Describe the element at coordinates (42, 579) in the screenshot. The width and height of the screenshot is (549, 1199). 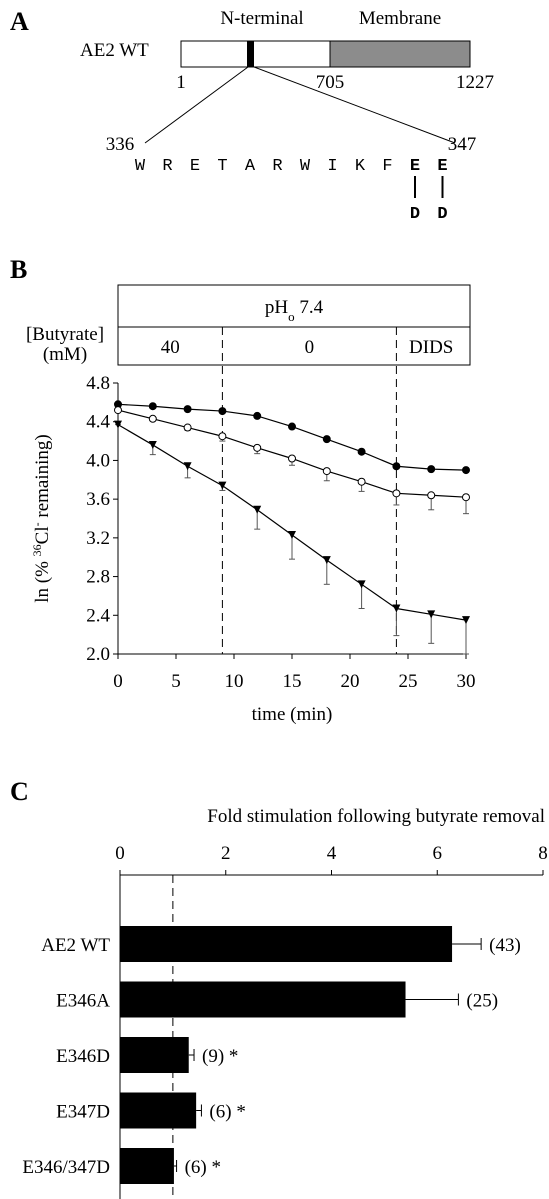
I see `y-label-part: ln (%` at that location.